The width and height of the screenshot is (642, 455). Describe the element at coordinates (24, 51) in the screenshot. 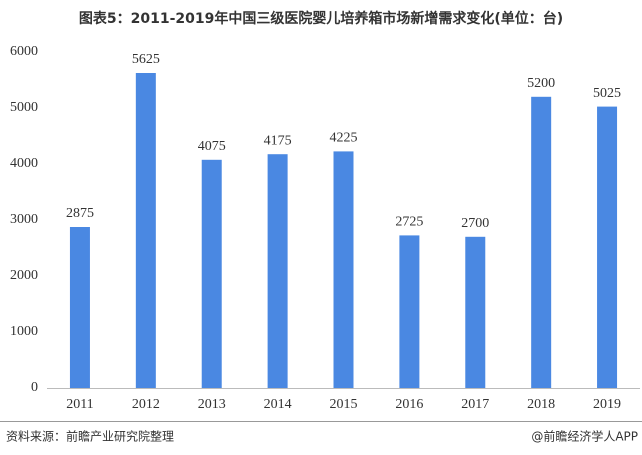

I see `y-tick-label: 6000` at that location.